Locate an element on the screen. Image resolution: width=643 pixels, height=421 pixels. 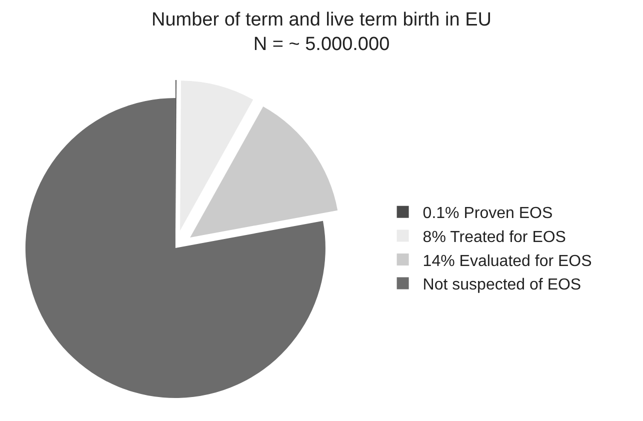
legend-label: Not suspected of EOS is located at coordinates (502, 285).